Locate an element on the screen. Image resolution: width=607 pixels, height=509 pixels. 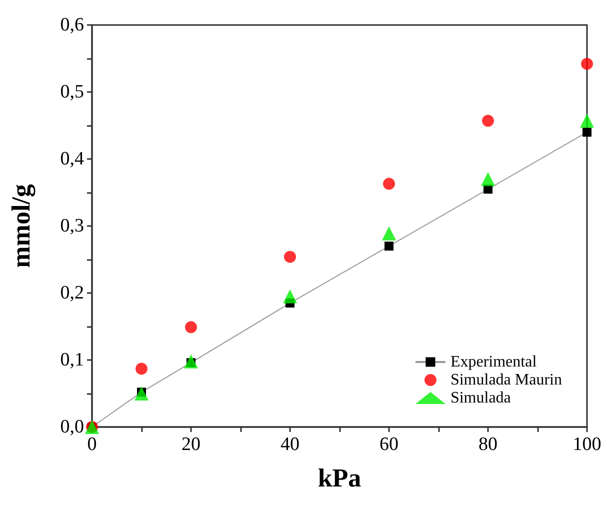
x-tick-label: 80 is located at coordinates (488, 444).